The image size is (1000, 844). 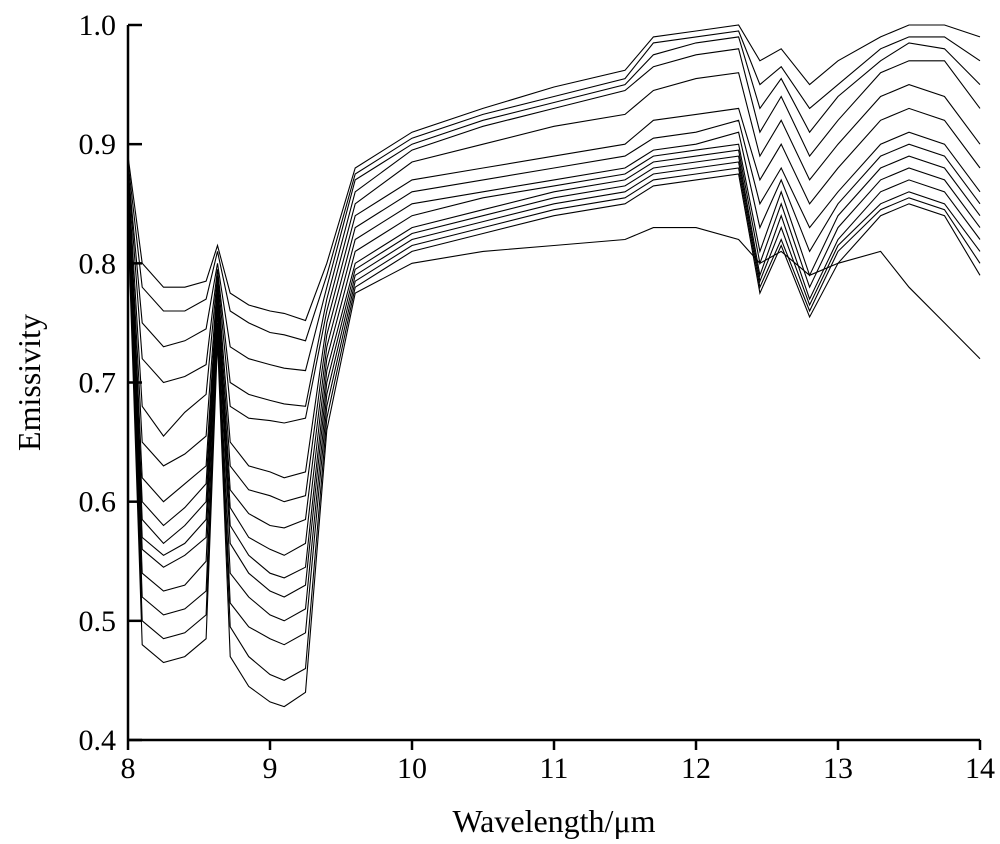 I want to click on x-tick-label: 13, so click(x=838, y=768).